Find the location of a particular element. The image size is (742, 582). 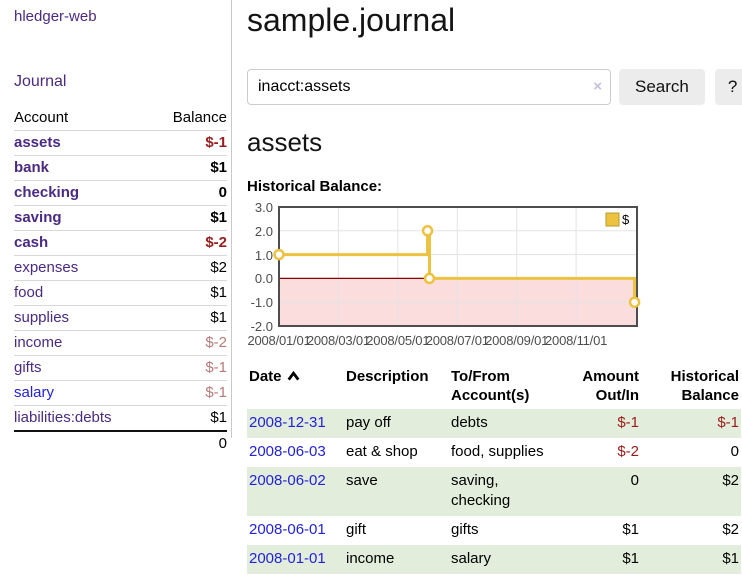

account-link-saving: saving is located at coordinates (38, 217).